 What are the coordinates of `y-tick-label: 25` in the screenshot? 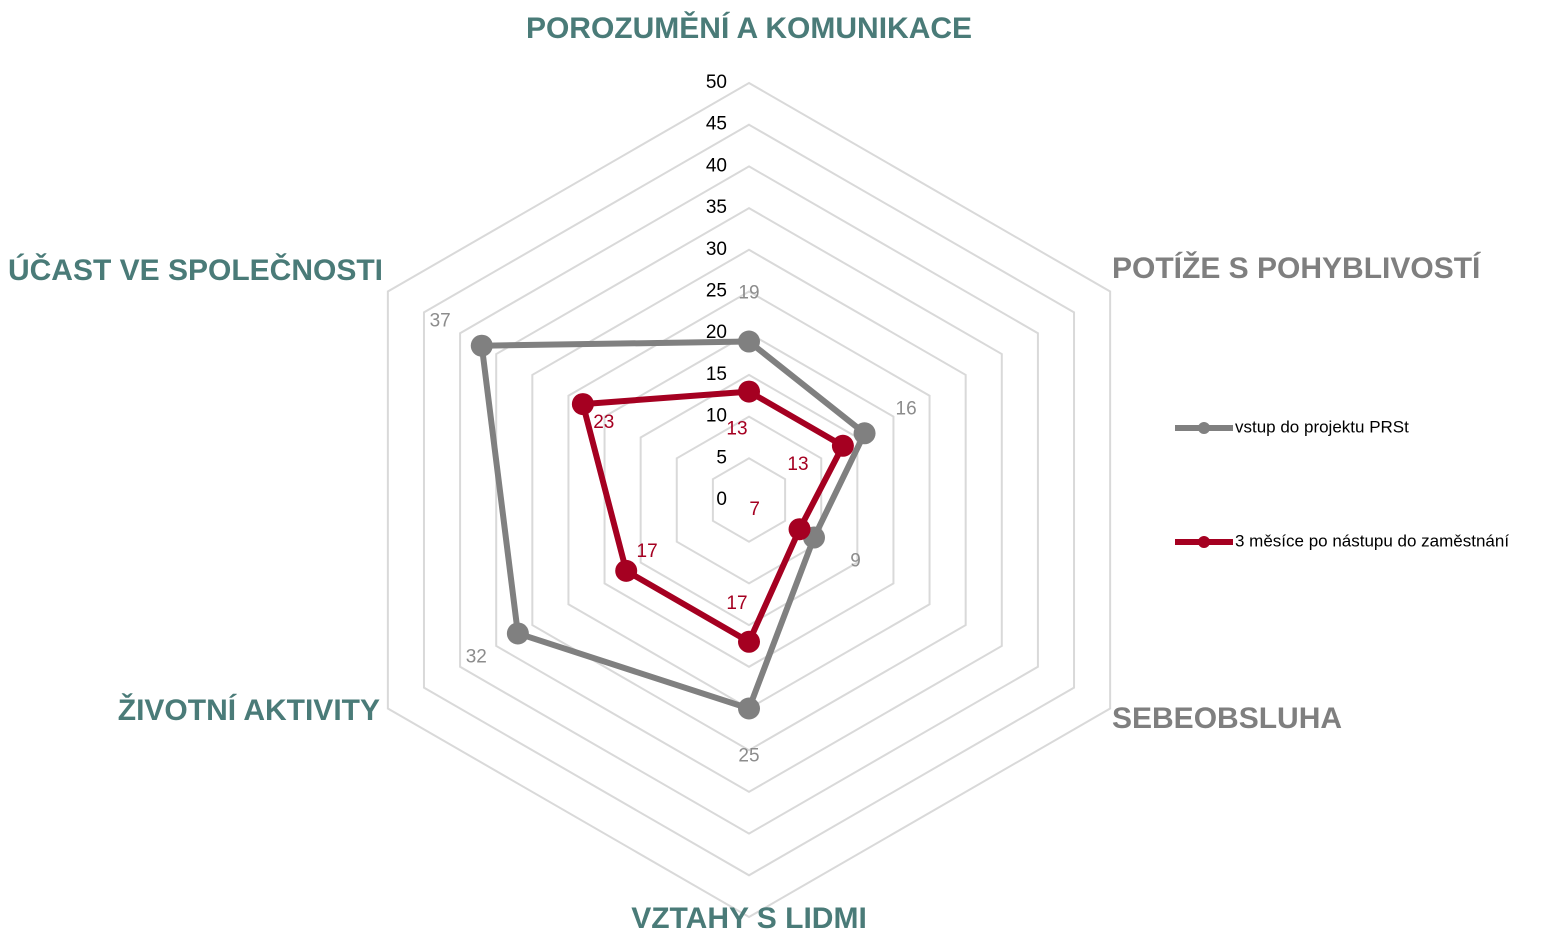 It's located at (716, 291).